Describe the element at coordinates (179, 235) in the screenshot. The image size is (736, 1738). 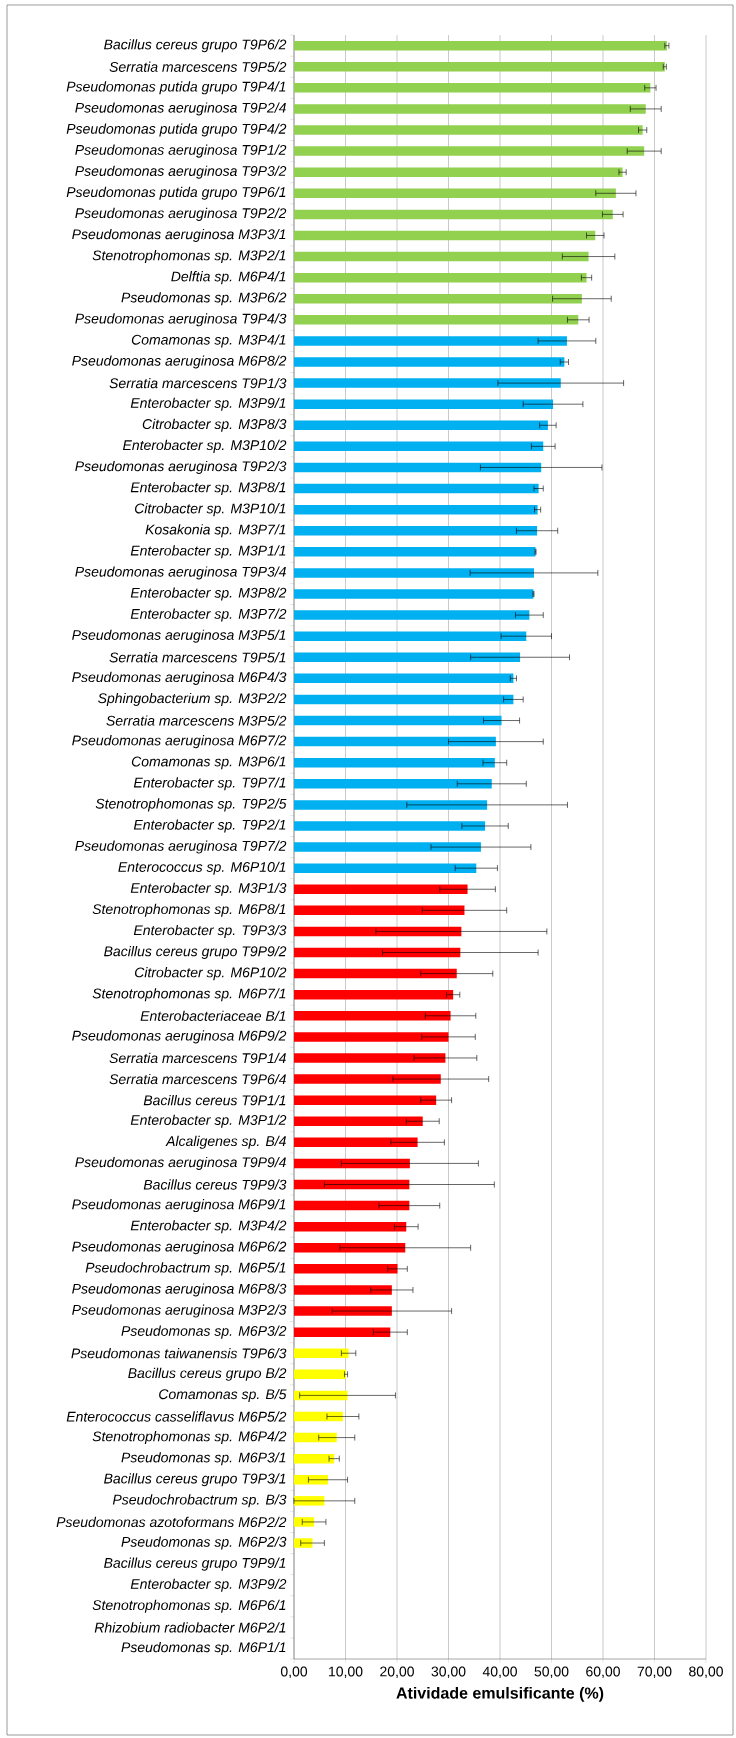
I see `y-tick-label: Pseudomonas aeruginosa M3P3/1` at that location.